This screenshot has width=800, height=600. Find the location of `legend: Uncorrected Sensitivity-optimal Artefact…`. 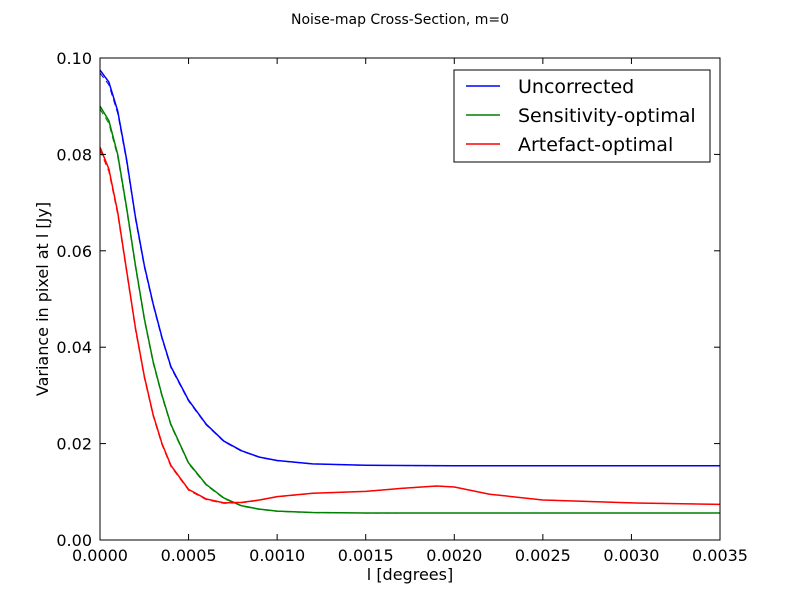

legend: Uncorrected Sensitivity-optimal Artefact… is located at coordinates (582, 116).